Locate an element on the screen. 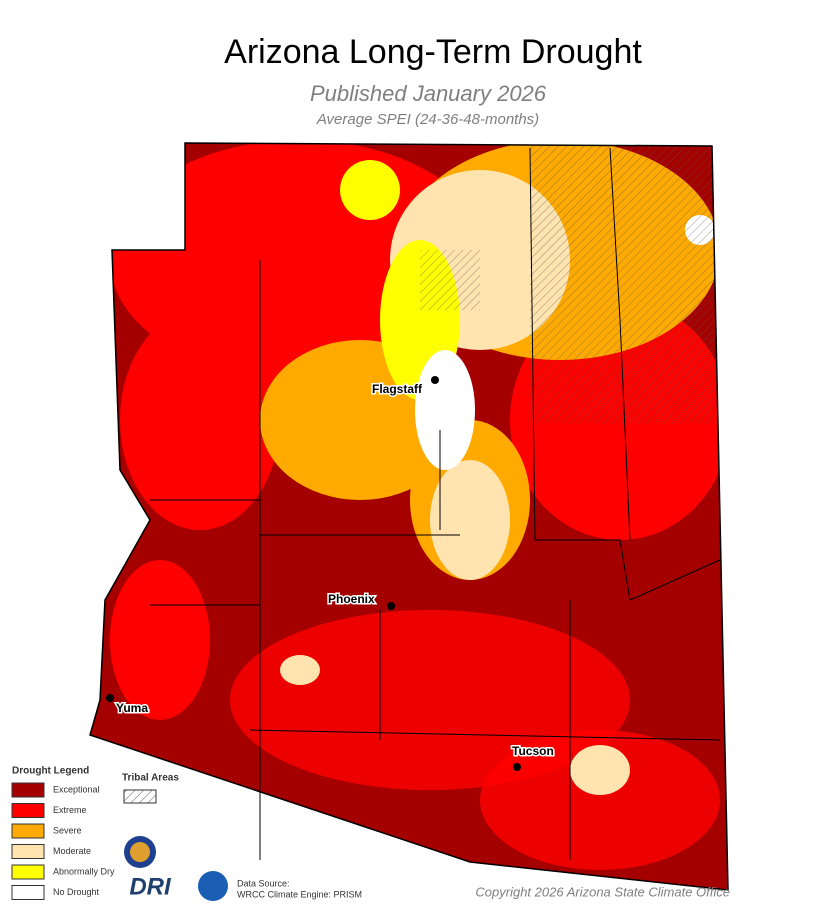 This screenshot has width=816, height=917. tribal-label: Tribal Areas is located at coordinates (150, 778).